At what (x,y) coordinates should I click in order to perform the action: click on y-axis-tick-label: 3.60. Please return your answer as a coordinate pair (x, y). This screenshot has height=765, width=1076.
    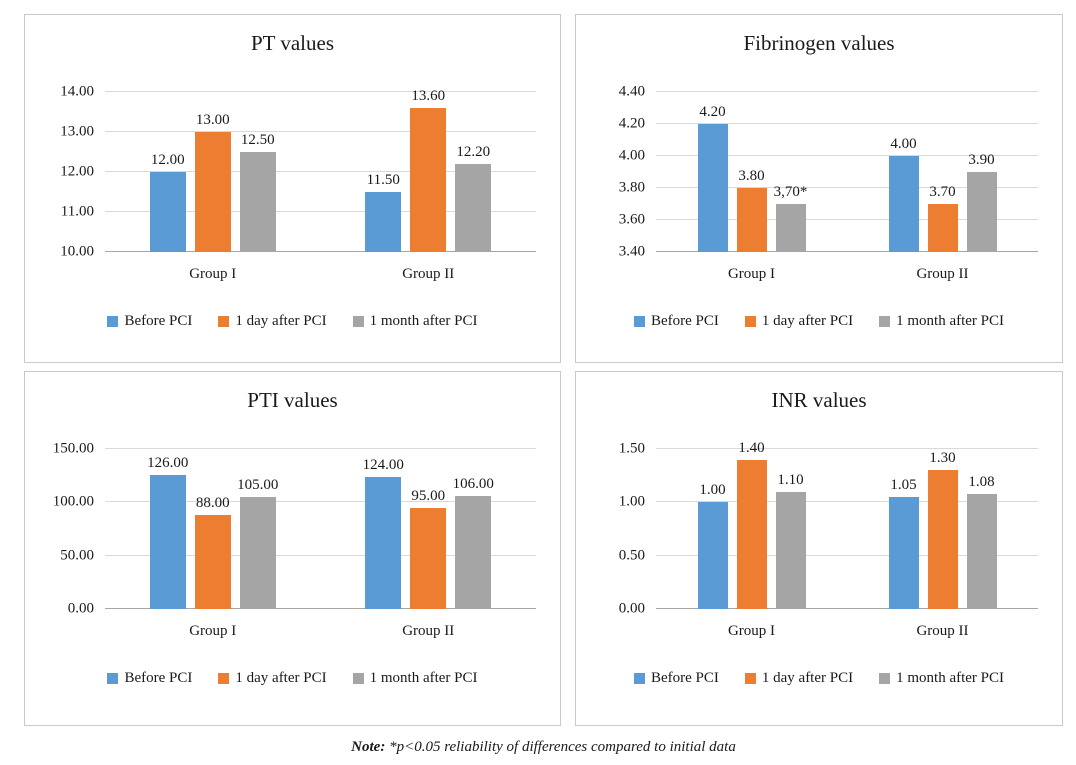
    Looking at the image, I should click on (631, 219).